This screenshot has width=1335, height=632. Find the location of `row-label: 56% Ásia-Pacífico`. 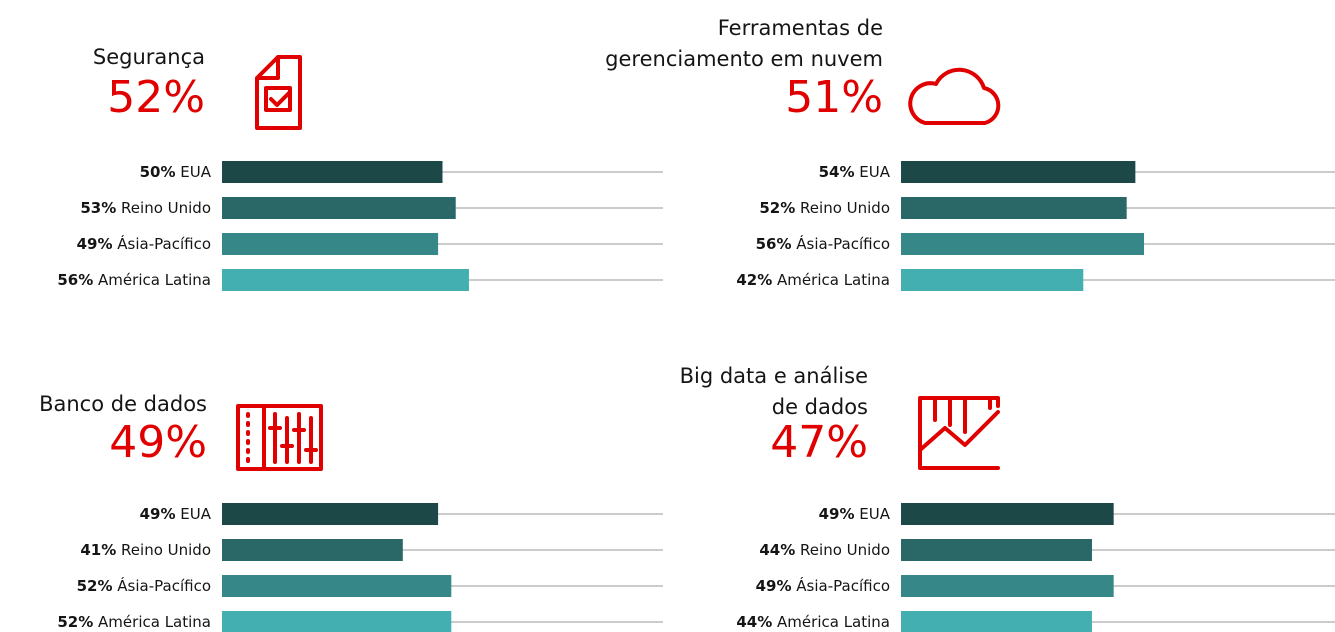

row-label: 56% Ásia-Pacífico is located at coordinates (823, 243).